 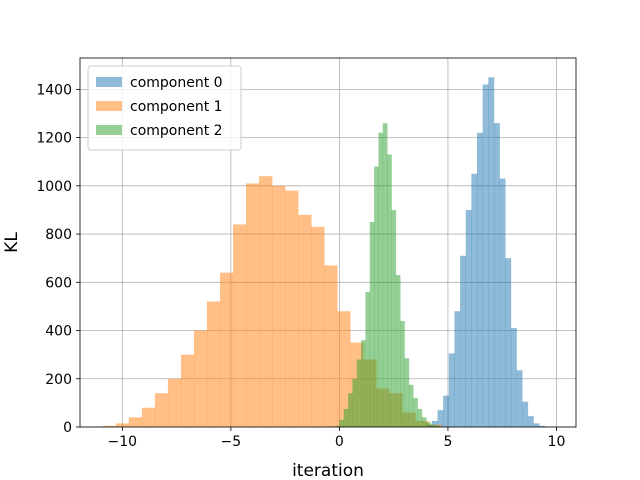 What do you see at coordinates (123, 442) in the screenshot?
I see `x-tick-label: −10` at bounding box center [123, 442].